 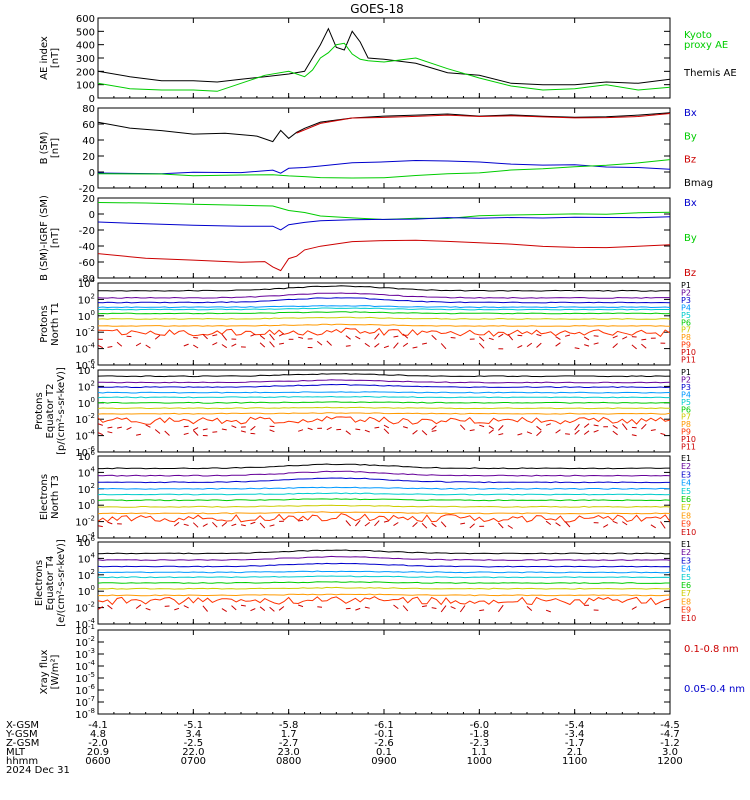 I want to click on y-tick-label: 60, so click(x=88, y=125).